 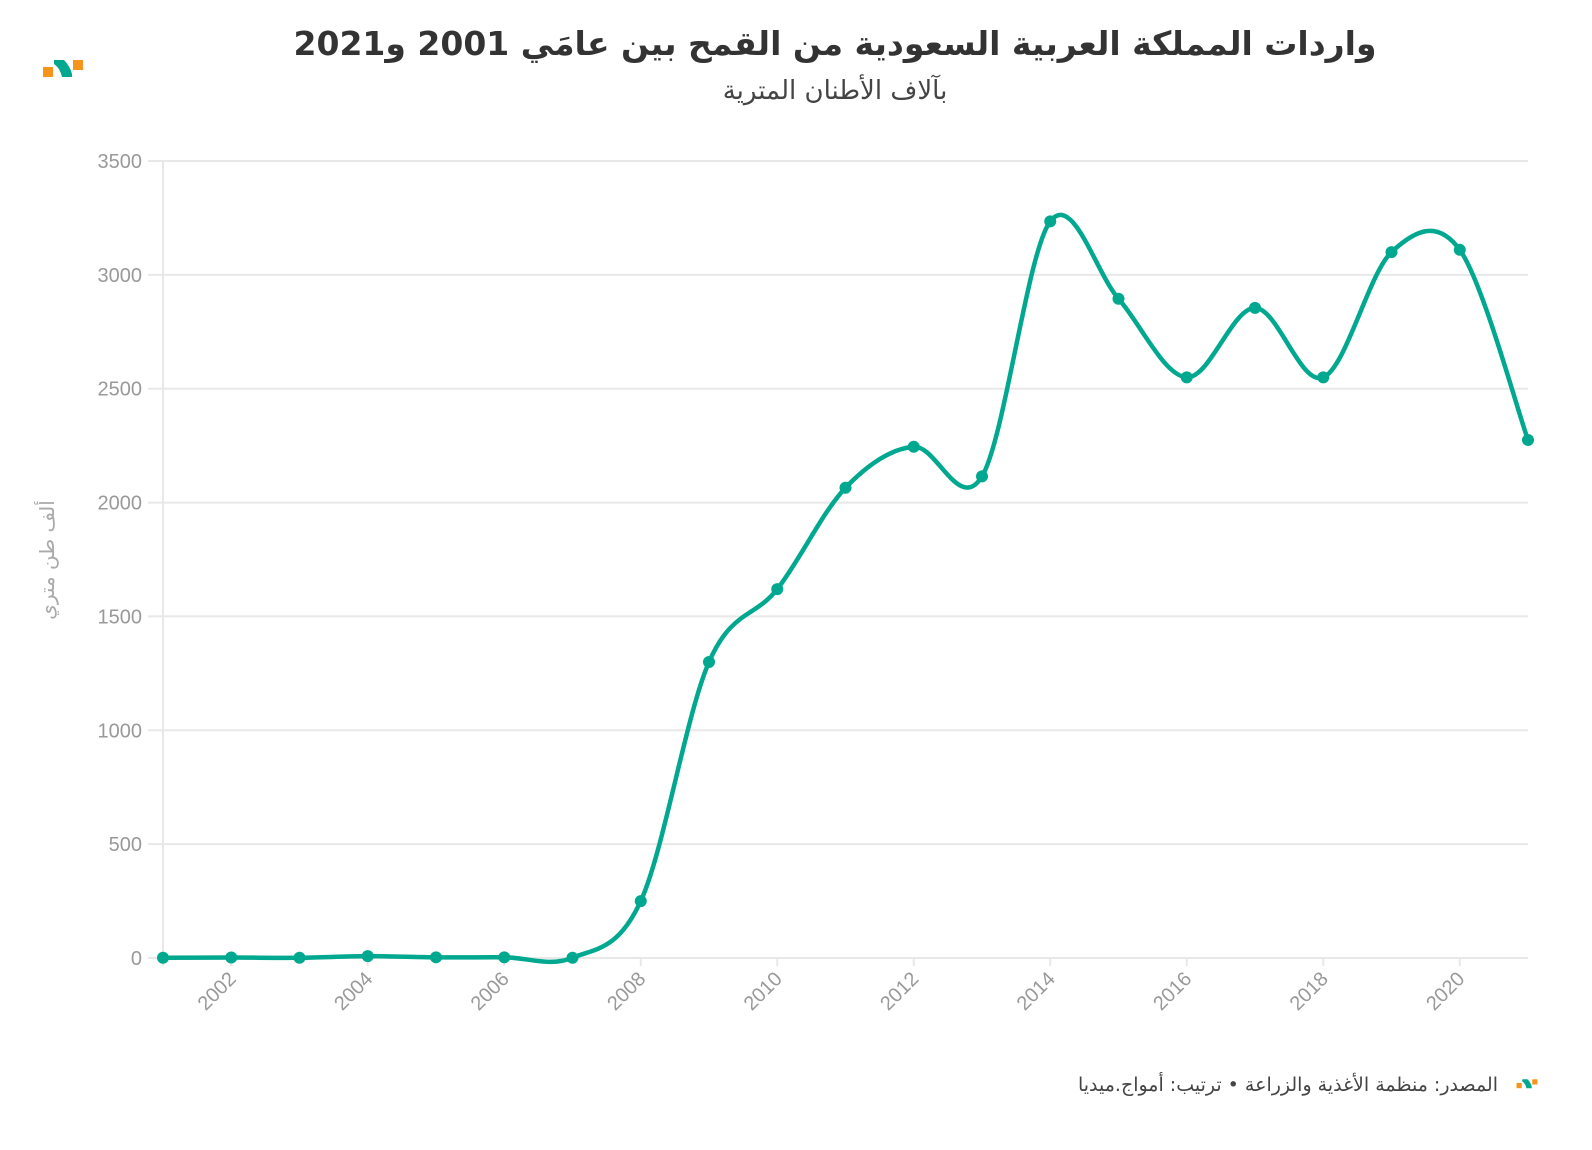 What do you see at coordinates (353, 991) in the screenshot?
I see `x-tick-label: 2004` at bounding box center [353, 991].